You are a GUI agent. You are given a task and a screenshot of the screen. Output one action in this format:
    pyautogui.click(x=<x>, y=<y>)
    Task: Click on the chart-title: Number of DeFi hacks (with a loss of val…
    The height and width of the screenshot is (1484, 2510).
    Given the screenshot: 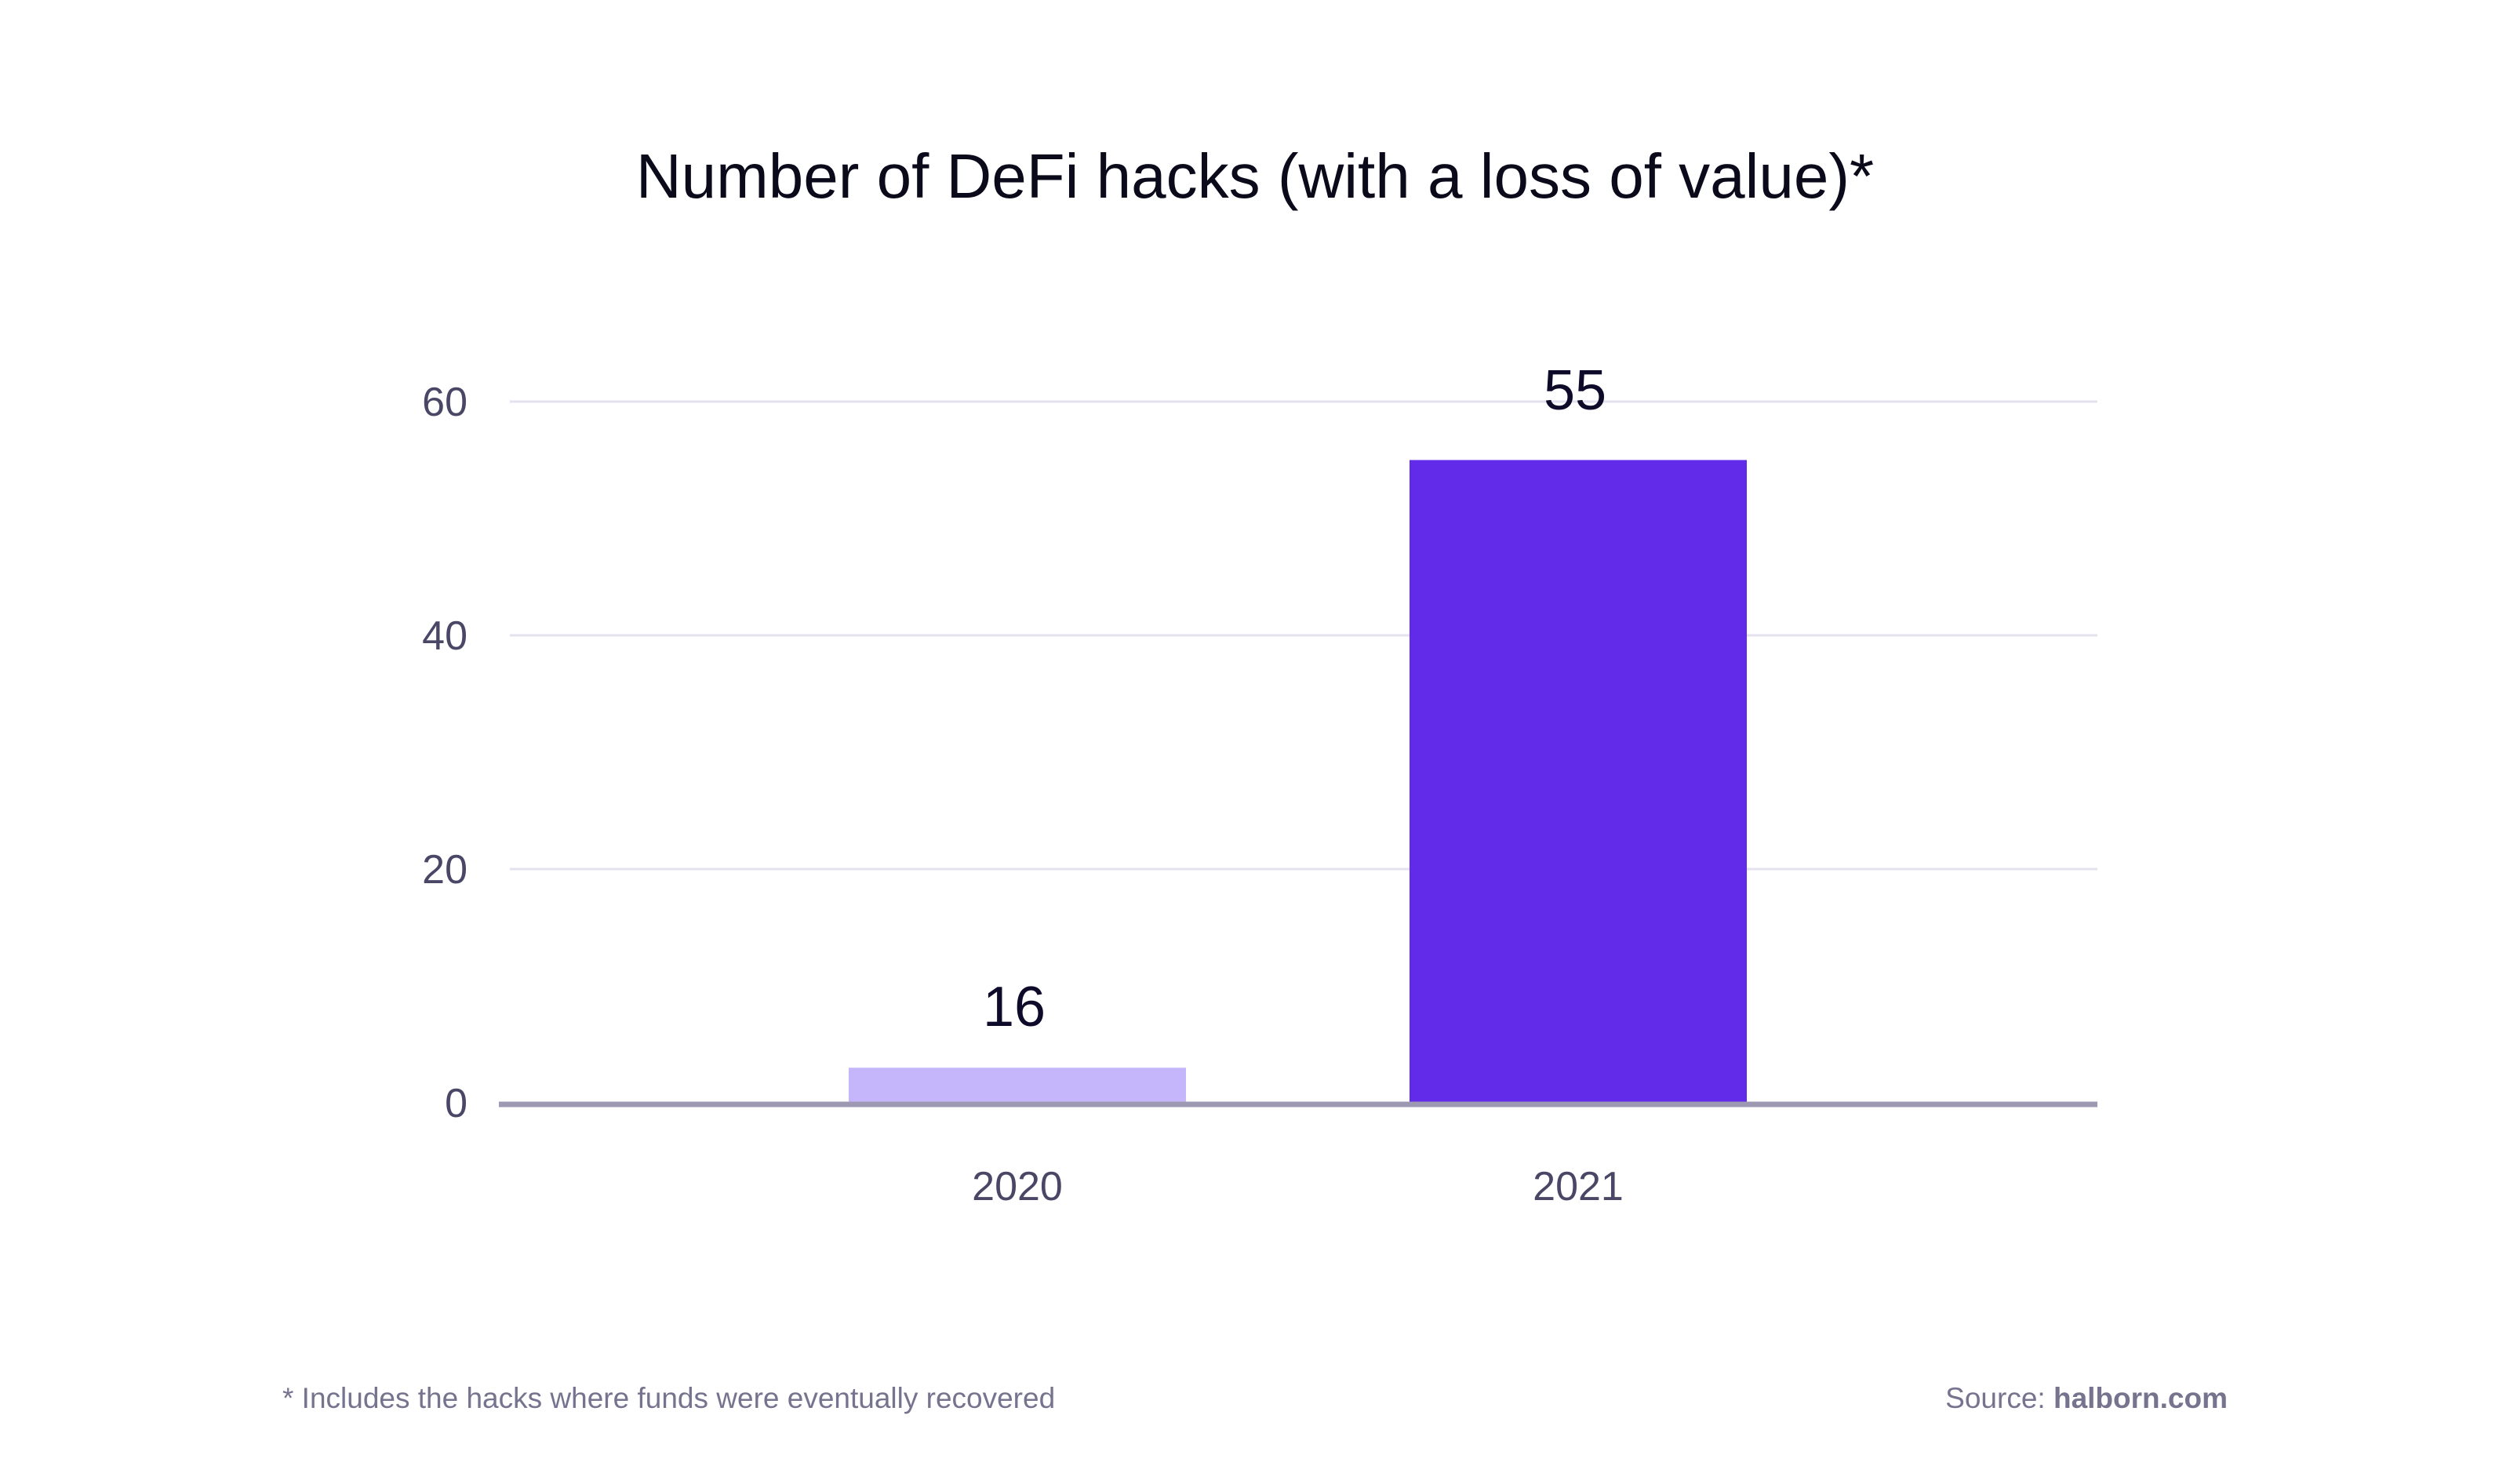 What is the action you would take?
    pyautogui.click(x=1255, y=176)
    